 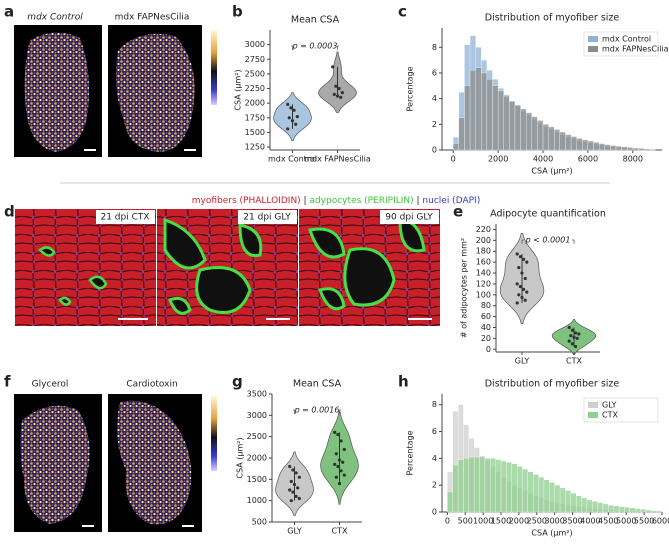 I want to click on x-tick-label: CTX, so click(x=340, y=531).